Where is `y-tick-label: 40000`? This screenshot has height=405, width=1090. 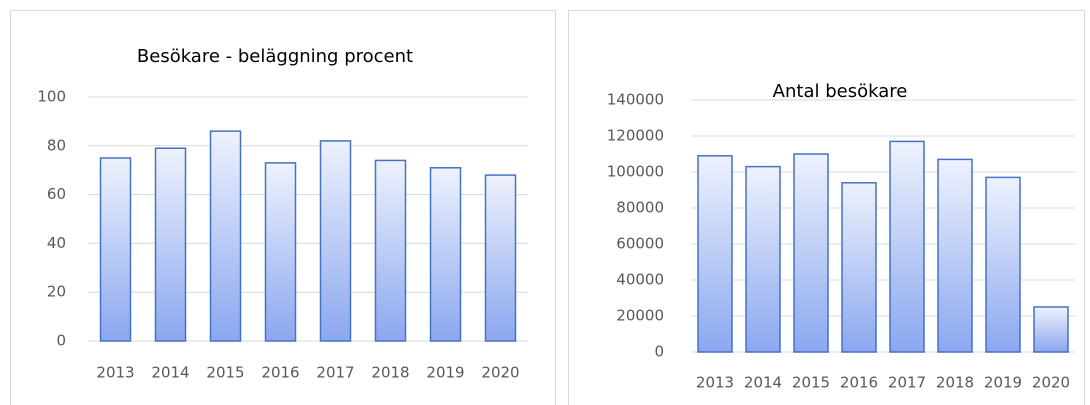 y-tick-label: 40000 is located at coordinates (640, 280).